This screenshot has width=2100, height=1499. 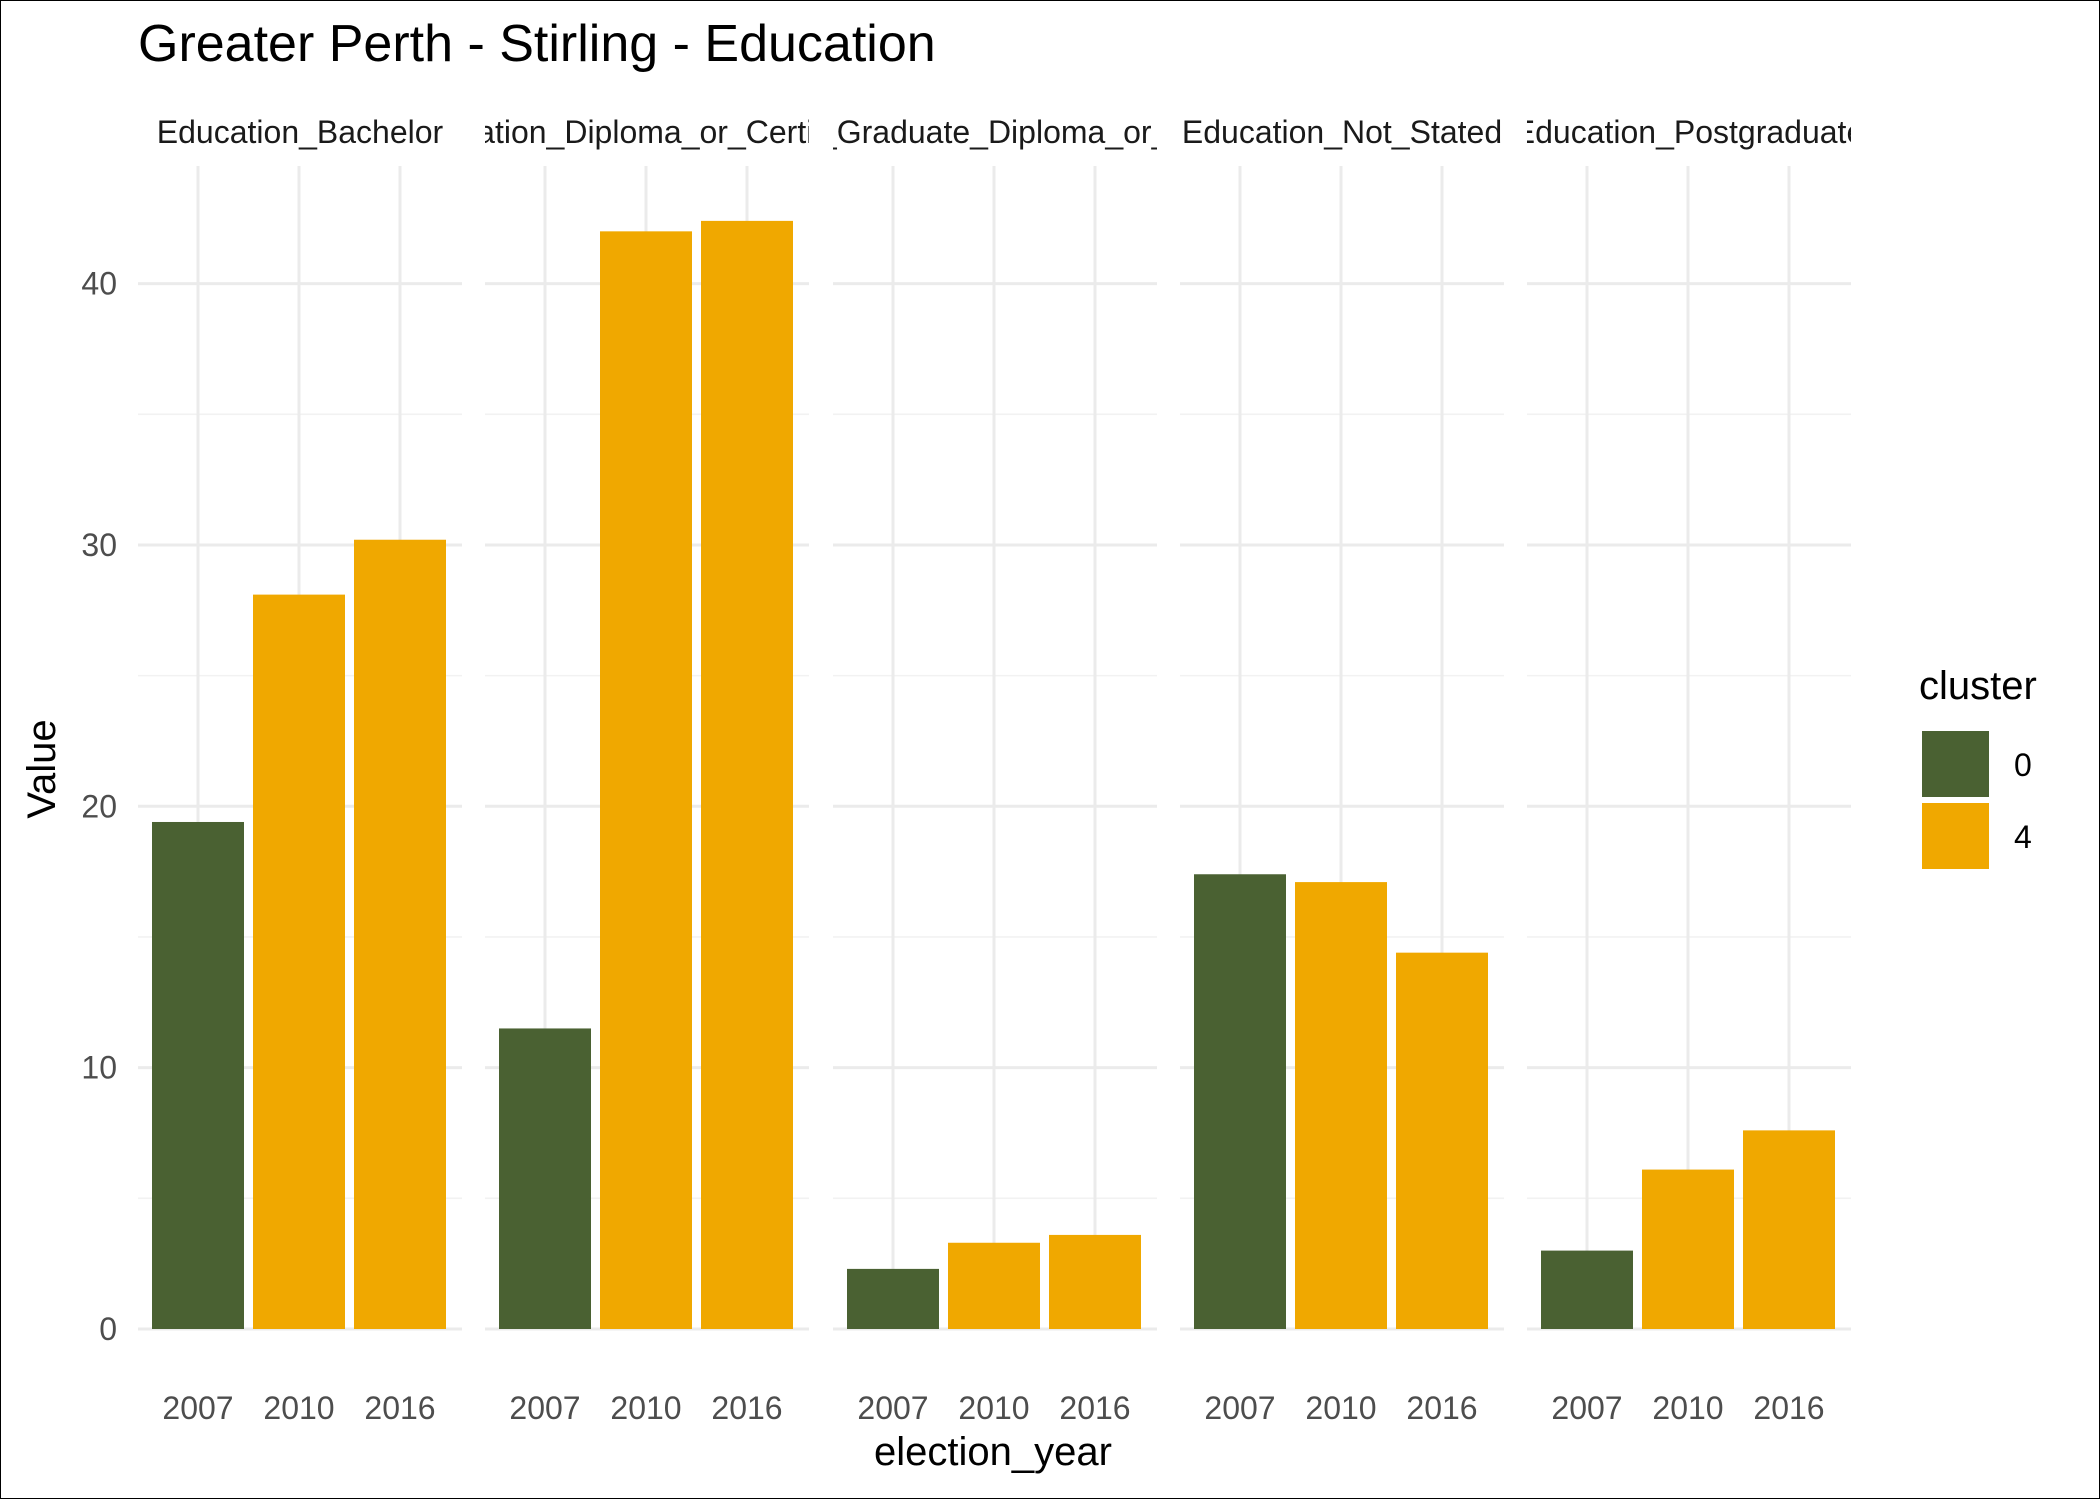 I want to click on facet-strip-label: Education_Postgraduate, so click(x=1689, y=132).